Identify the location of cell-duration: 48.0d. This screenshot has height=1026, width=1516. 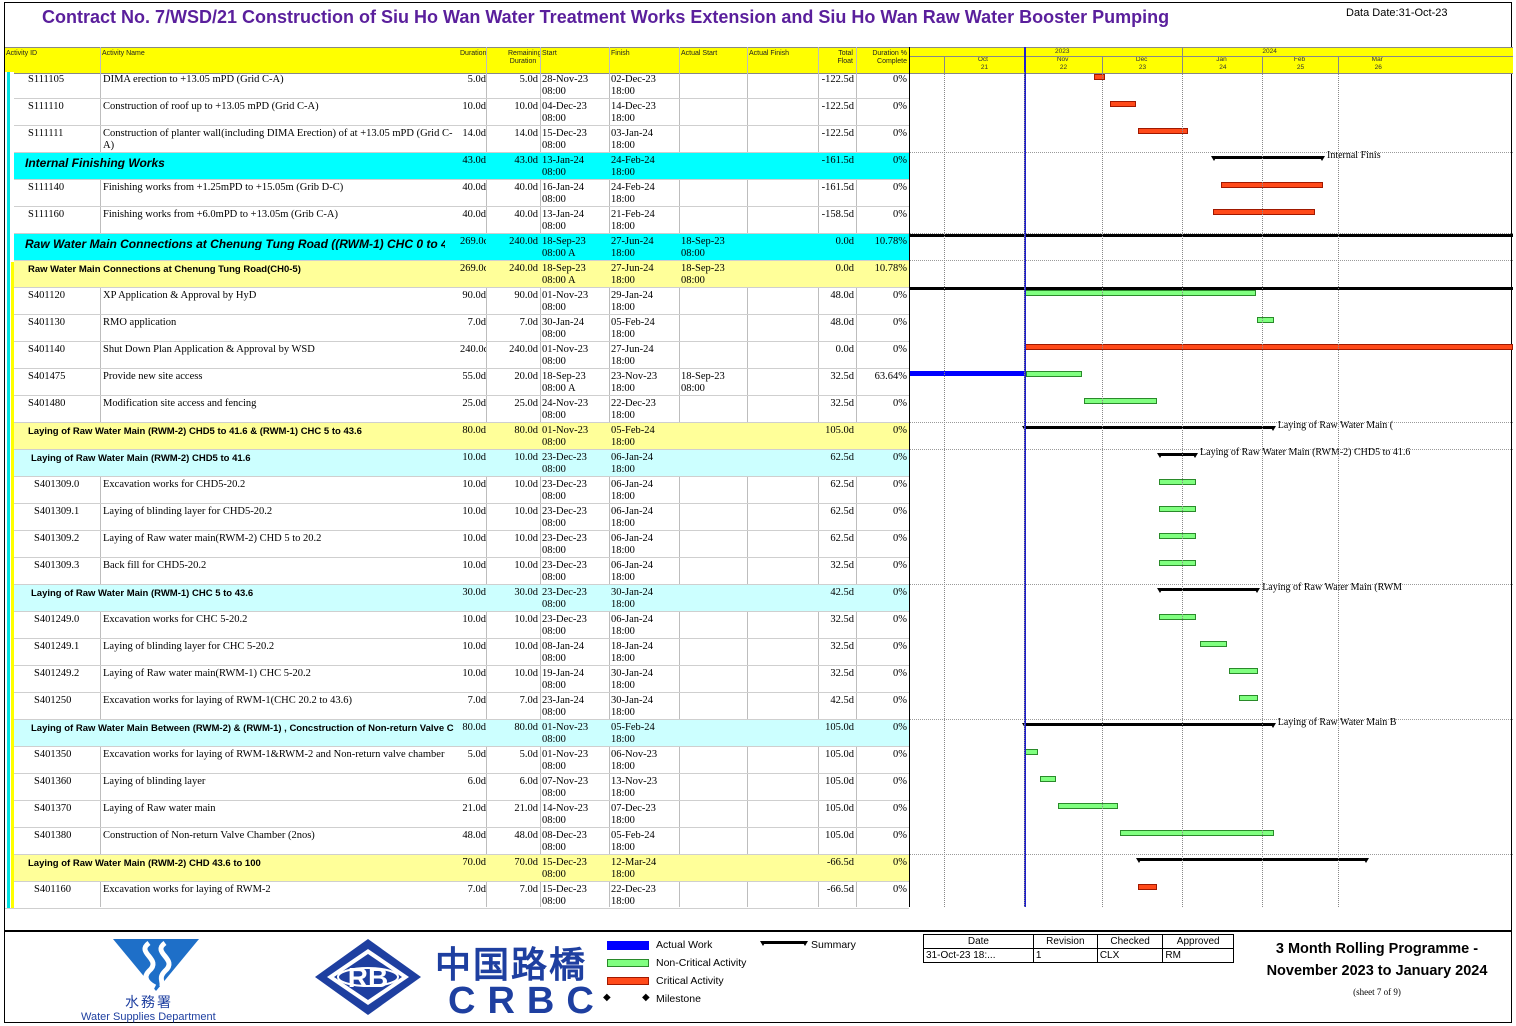
(474, 835).